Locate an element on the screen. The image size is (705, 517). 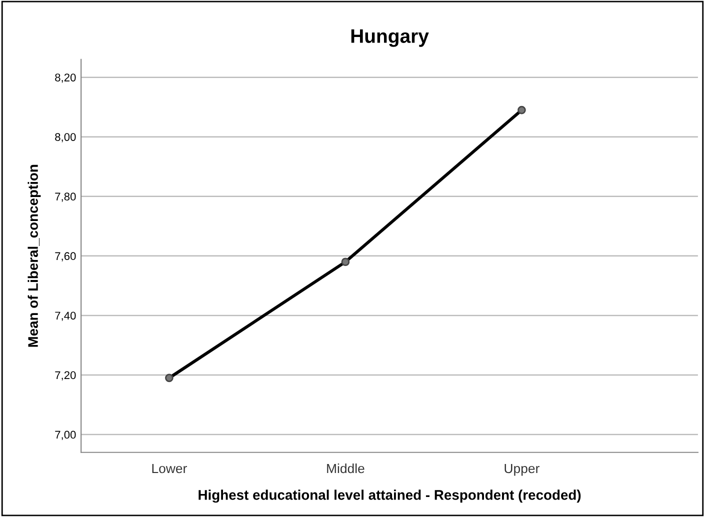
x-tick-label: Upper is located at coordinates (522, 470).